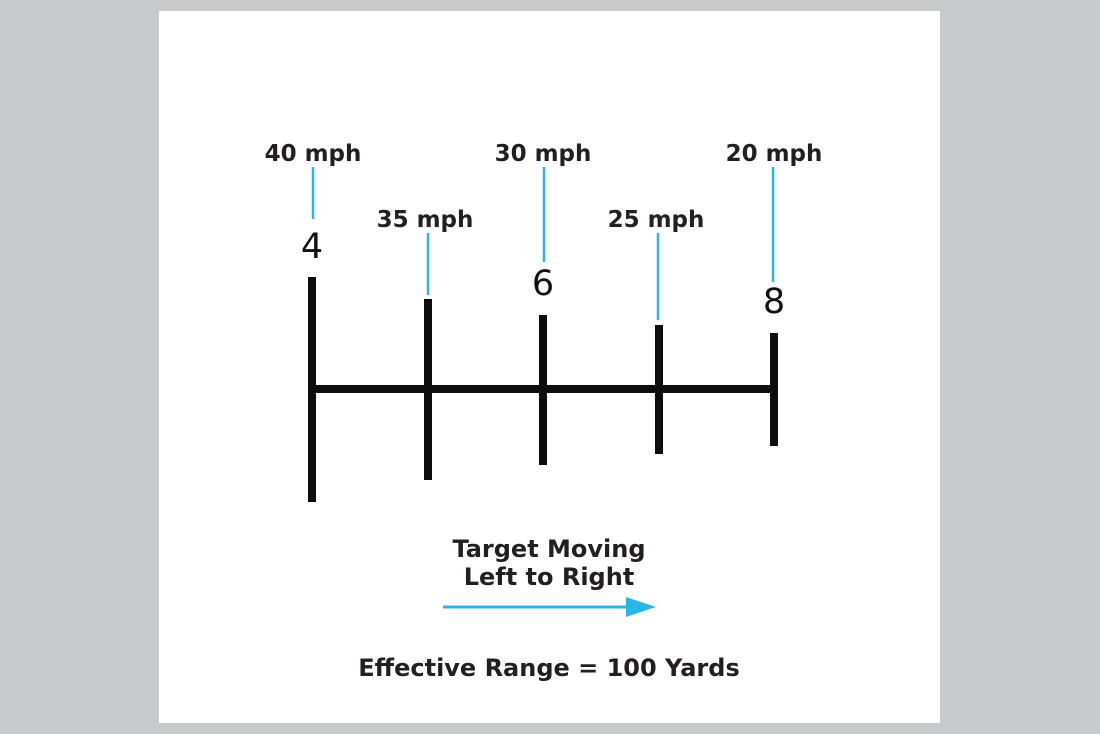  I want to click on reticle-number-6: 6, so click(543, 284).